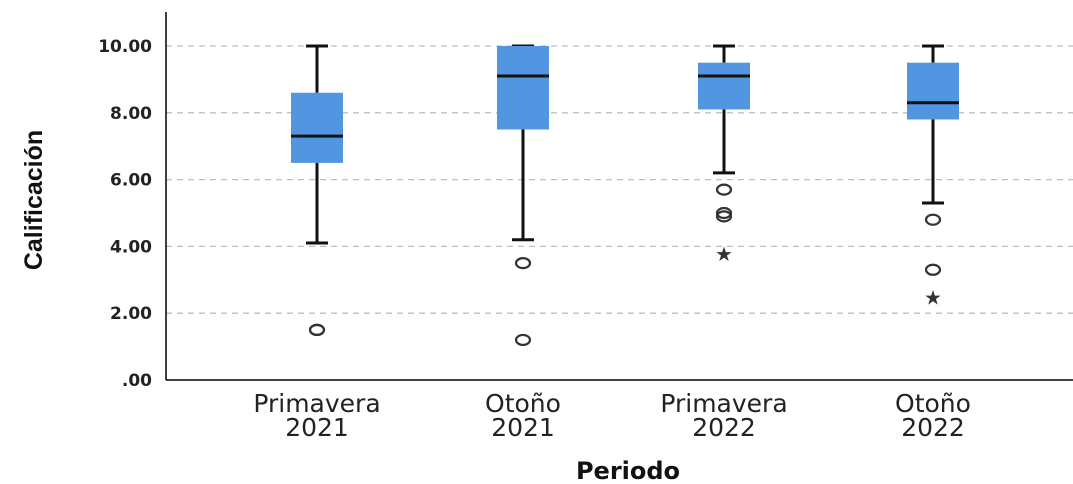  Describe the element at coordinates (137, 381) in the screenshot. I see `y-tick-label: .00` at that location.